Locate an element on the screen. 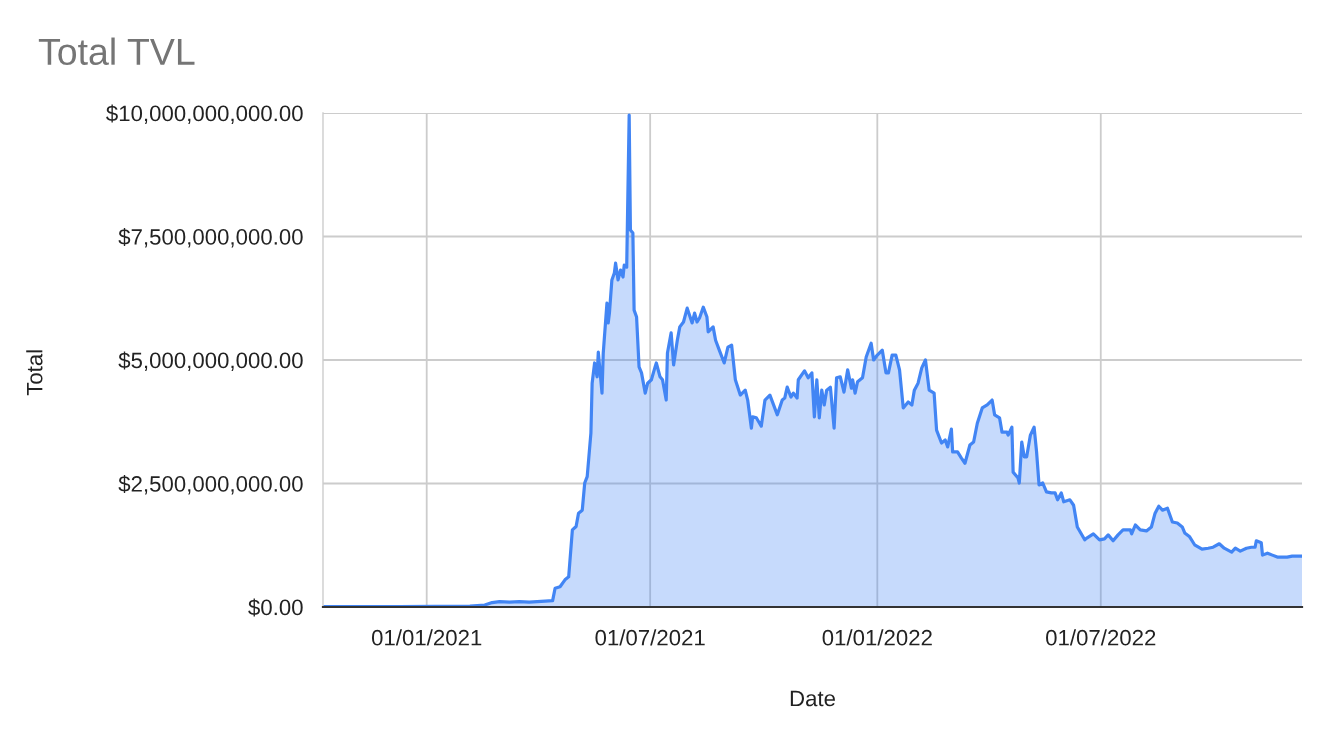  x-tick-label: 01/01/2022 is located at coordinates (877, 637).